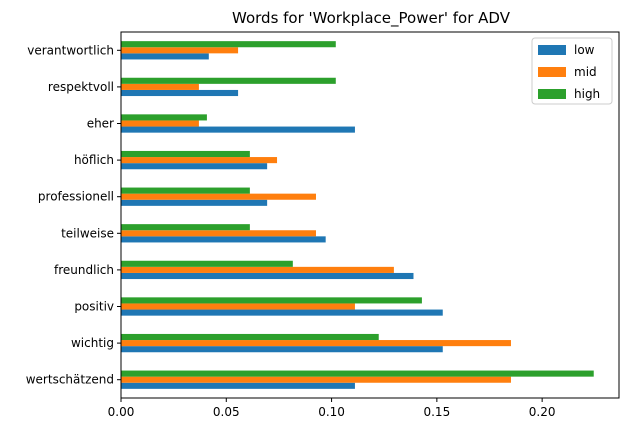  What do you see at coordinates (585, 72) in the screenshot?
I see `legend-label-mid: mid` at bounding box center [585, 72].